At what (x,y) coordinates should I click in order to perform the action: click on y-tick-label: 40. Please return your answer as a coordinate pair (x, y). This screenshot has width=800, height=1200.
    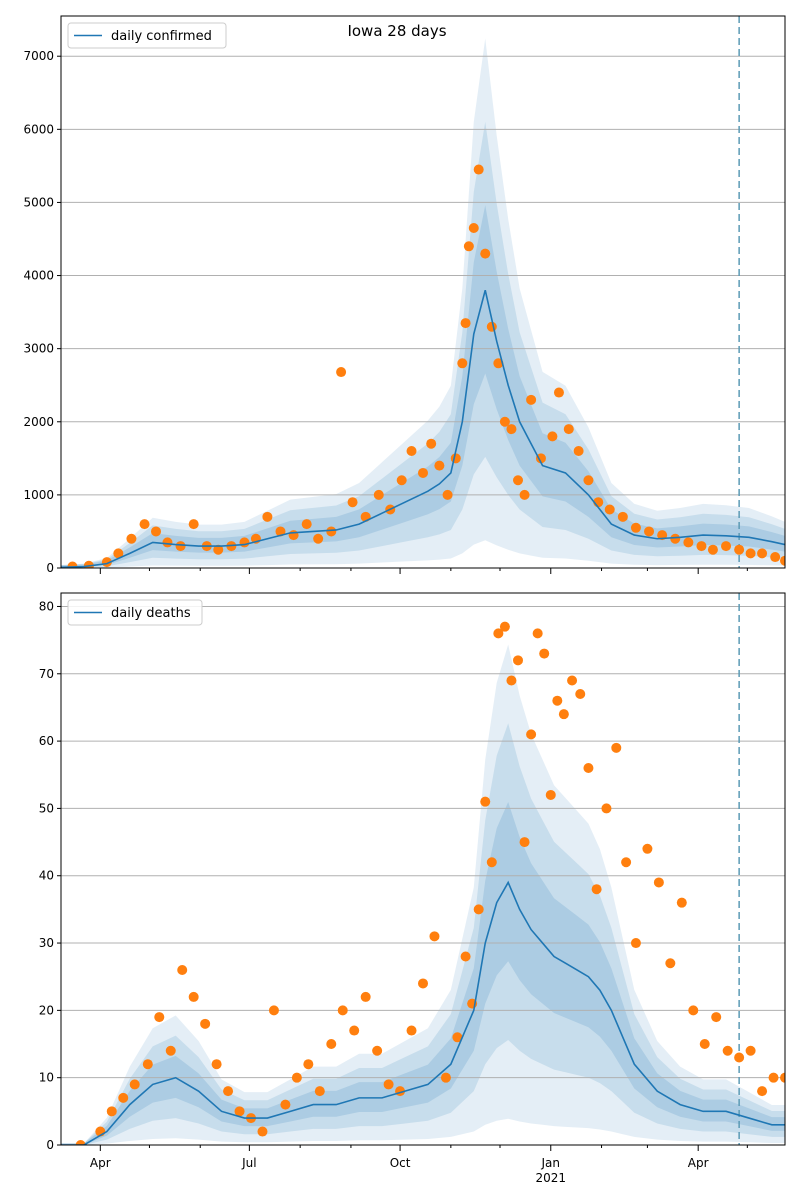
    Looking at the image, I should click on (46, 876).